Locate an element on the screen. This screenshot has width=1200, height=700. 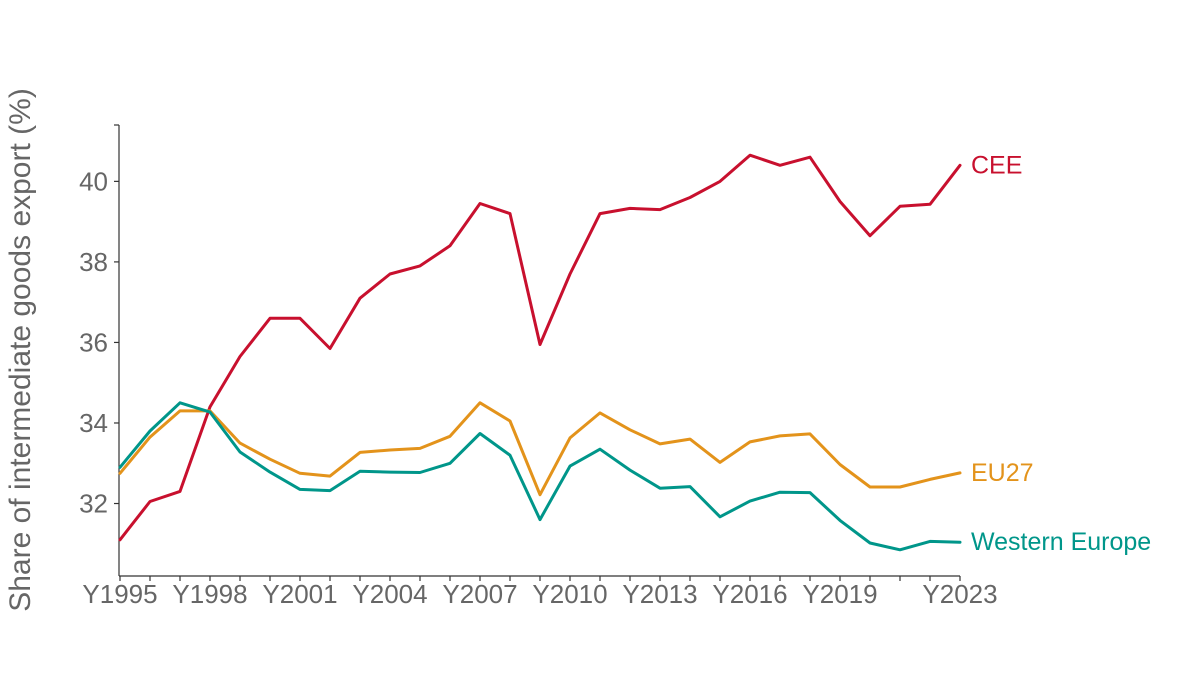
x-tick-label: Y2001 is located at coordinates (299, 594).